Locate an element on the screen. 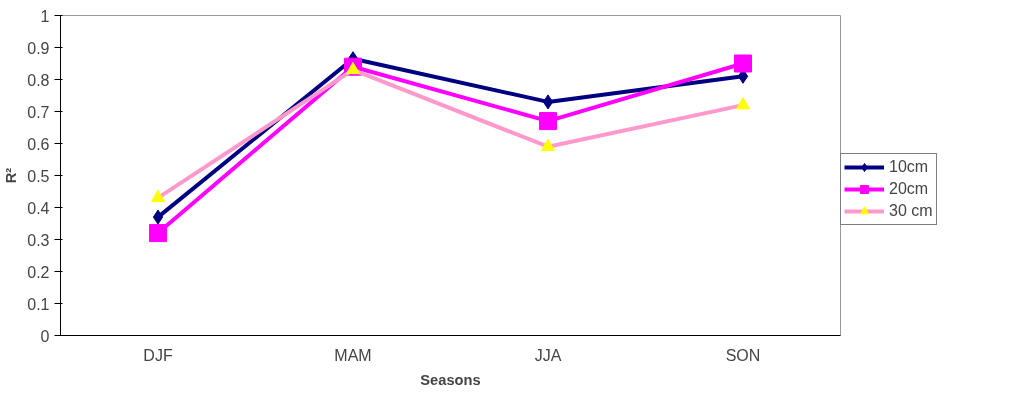  y-tick-label: 1 is located at coordinates (45, 16).